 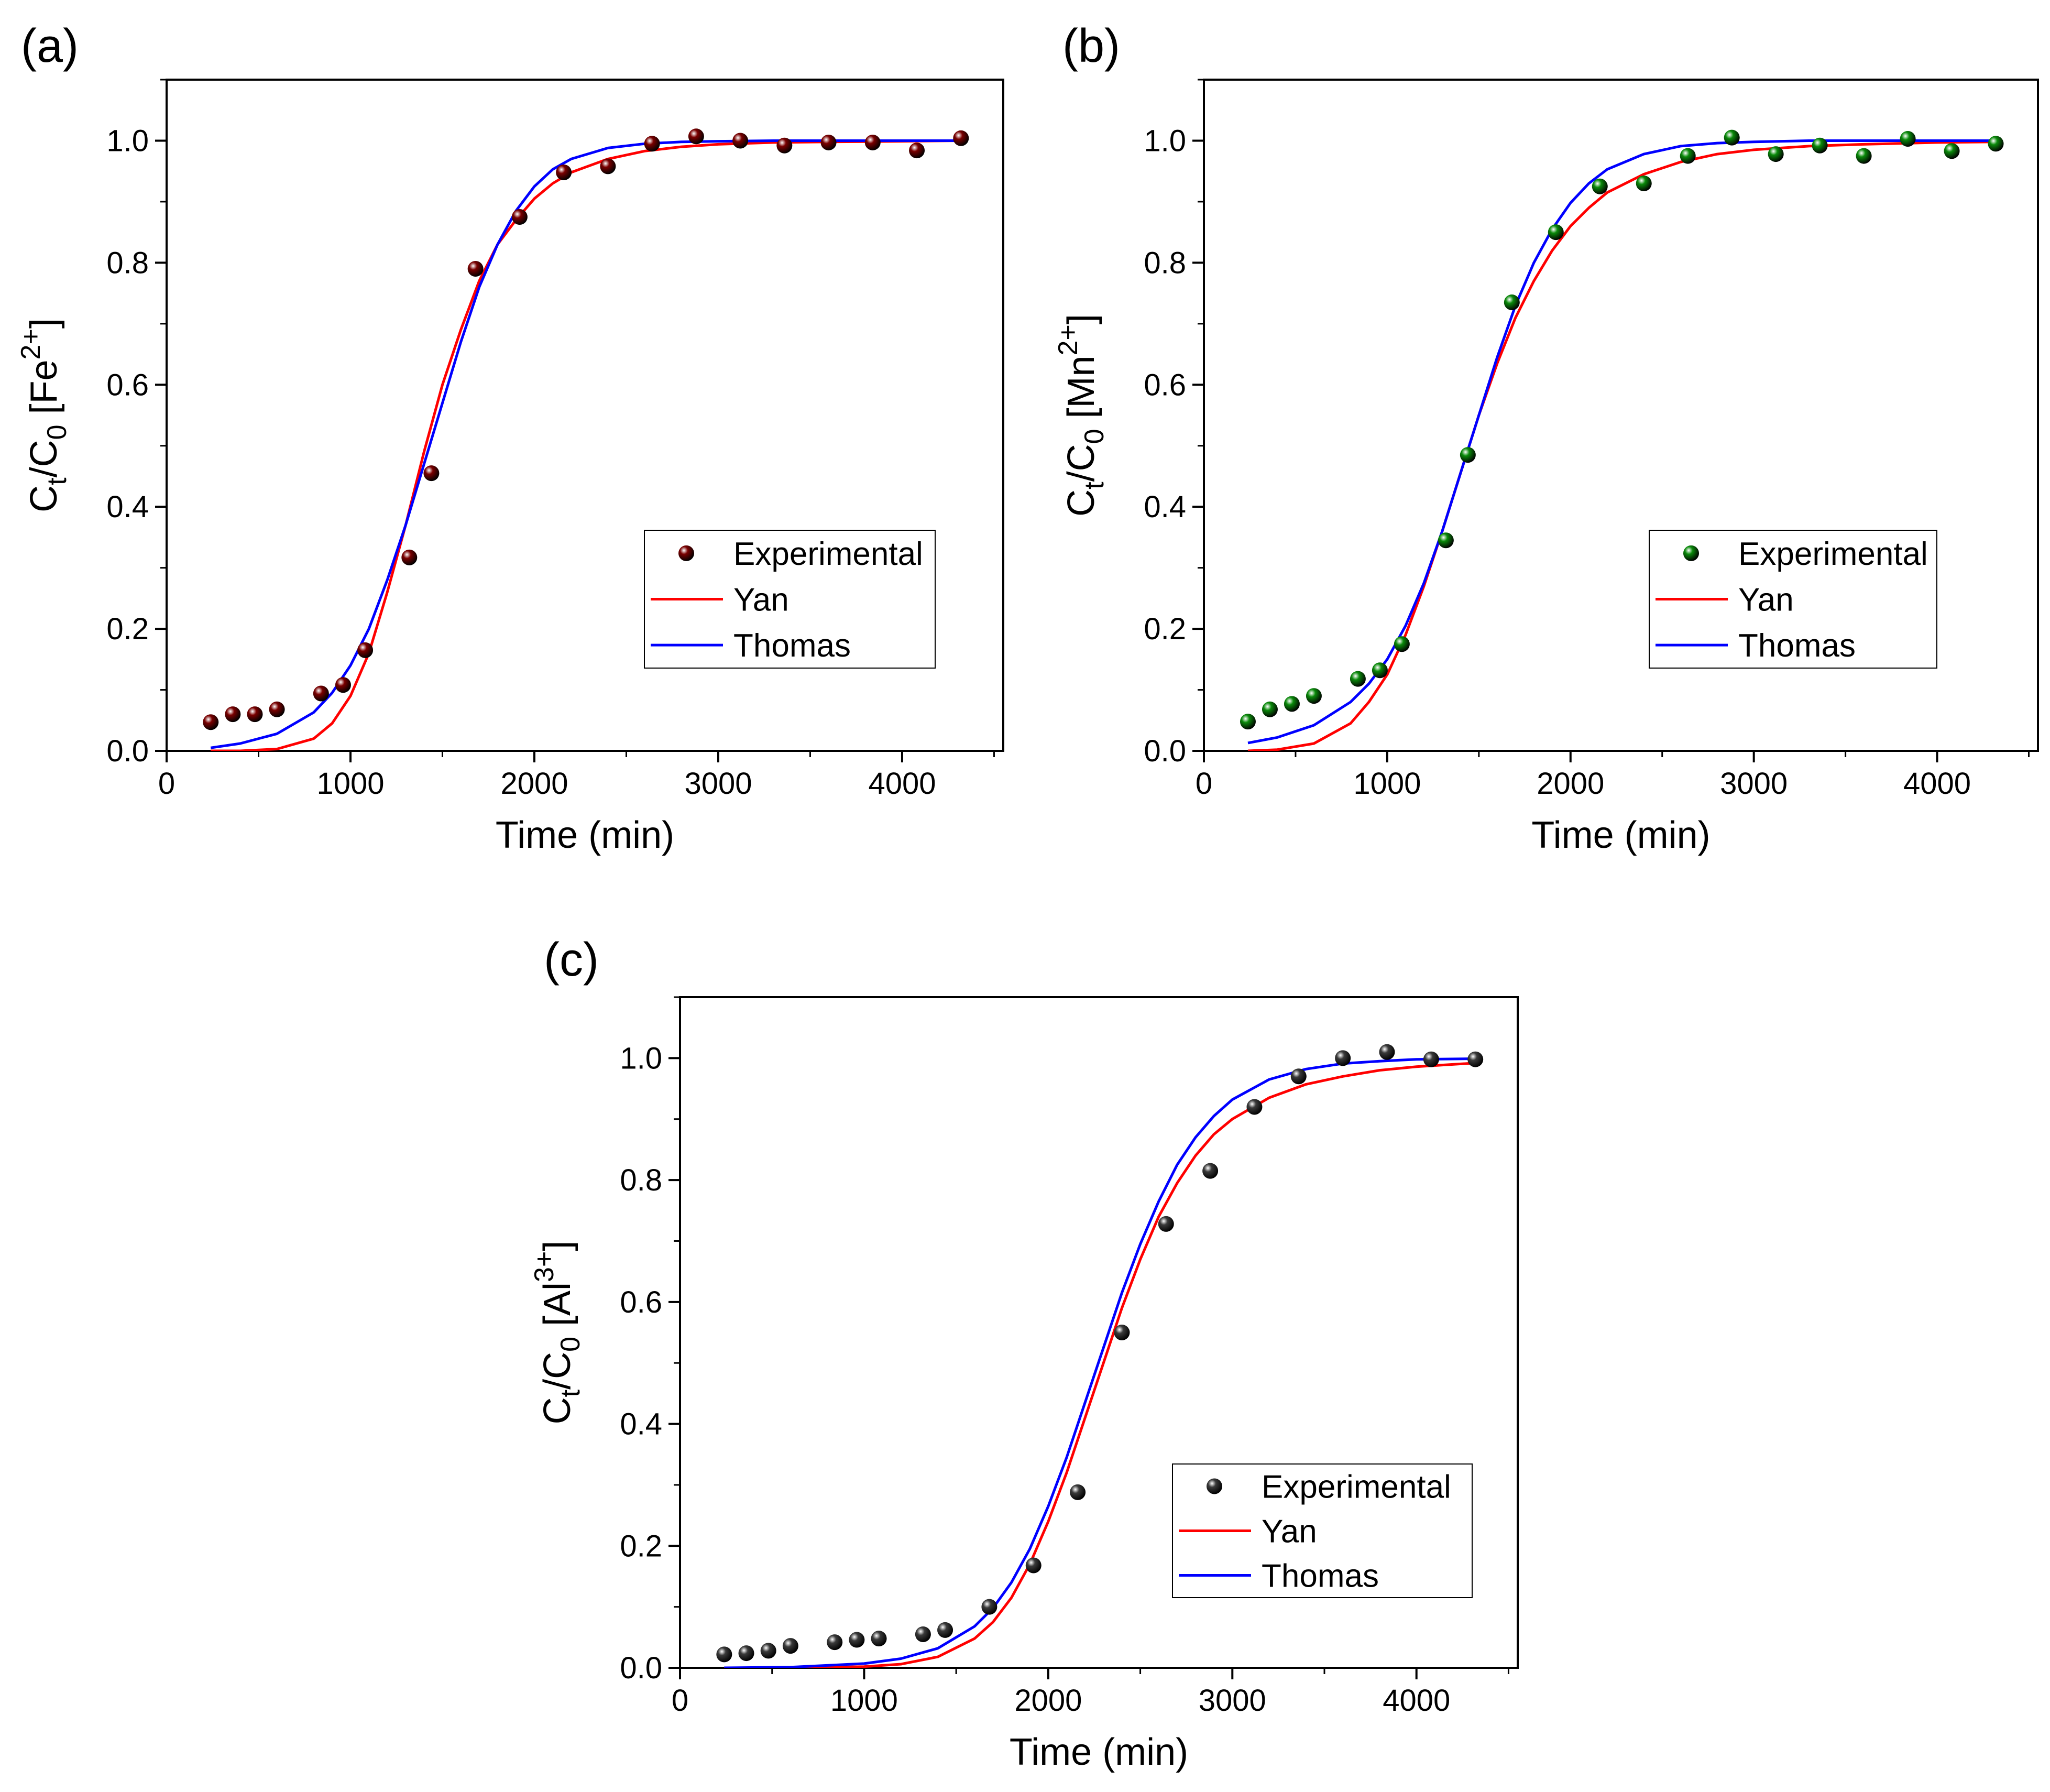 What do you see at coordinates (534, 784) in the screenshot?
I see `x-tick-label: 2000` at bounding box center [534, 784].